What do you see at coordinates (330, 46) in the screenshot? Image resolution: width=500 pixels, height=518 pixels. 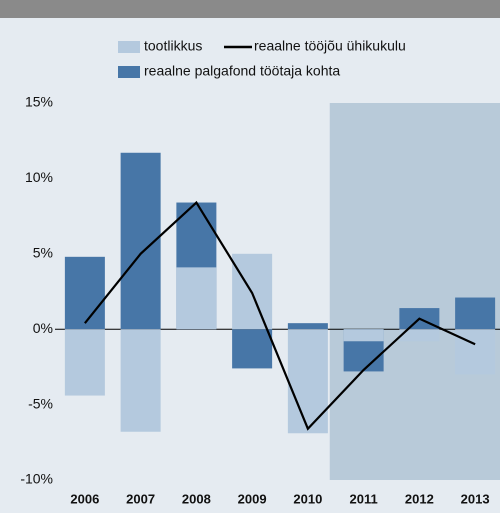 I see `legend-label: reaalne tööjõu ühikukulu` at bounding box center [330, 46].